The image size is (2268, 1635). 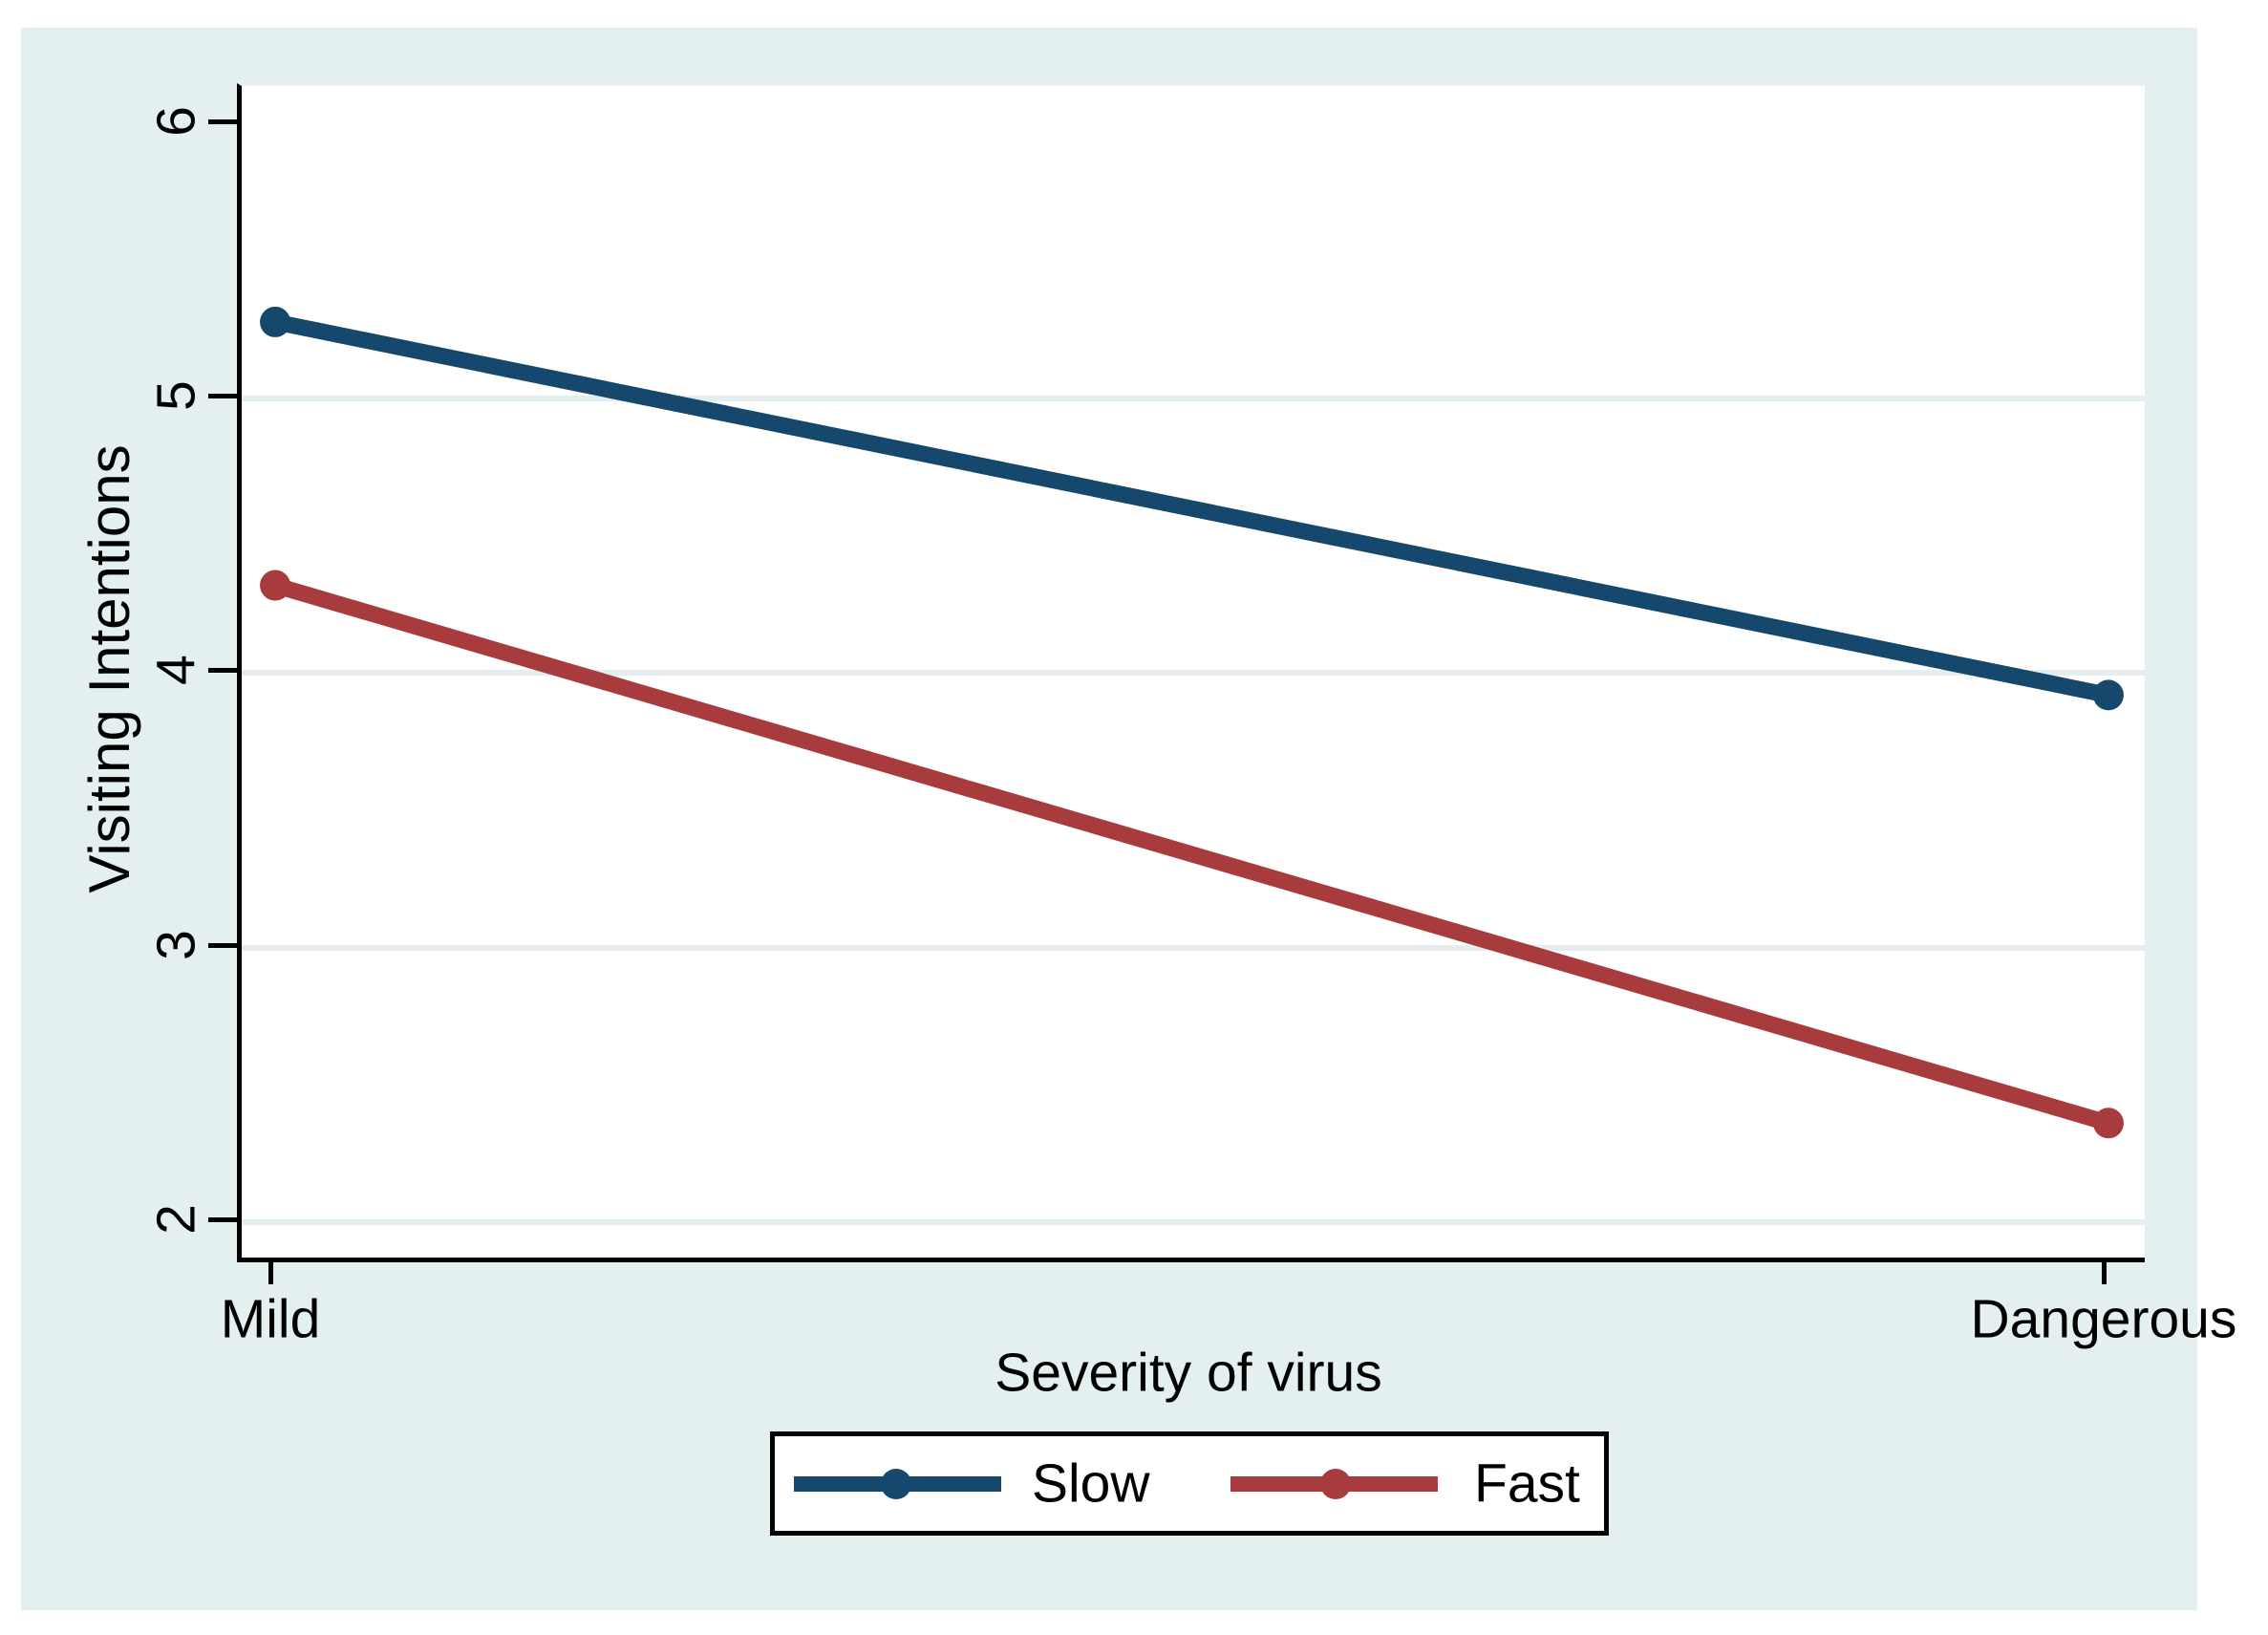 I want to click on y-axis-title: Visiting Intentions, so click(x=109, y=668).